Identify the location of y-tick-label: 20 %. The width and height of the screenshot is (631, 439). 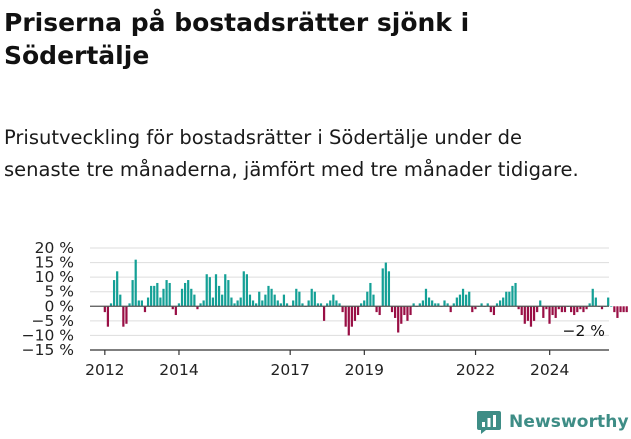
(54, 248).